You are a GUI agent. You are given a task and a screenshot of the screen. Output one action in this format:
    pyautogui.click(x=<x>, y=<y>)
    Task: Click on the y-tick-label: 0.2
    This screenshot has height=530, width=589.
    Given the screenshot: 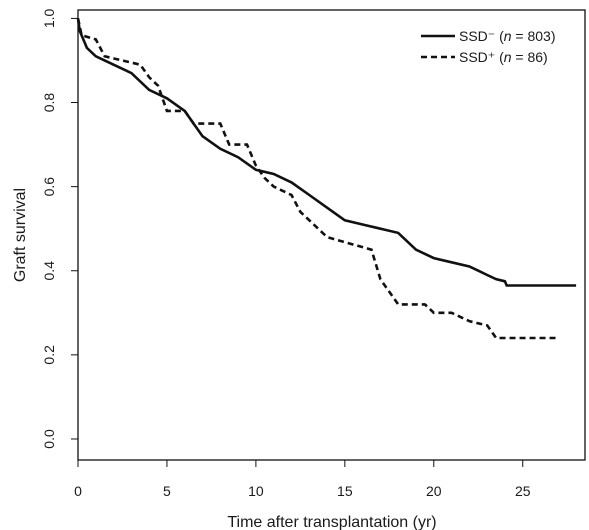 What is the action you would take?
    pyautogui.click(x=49, y=355)
    